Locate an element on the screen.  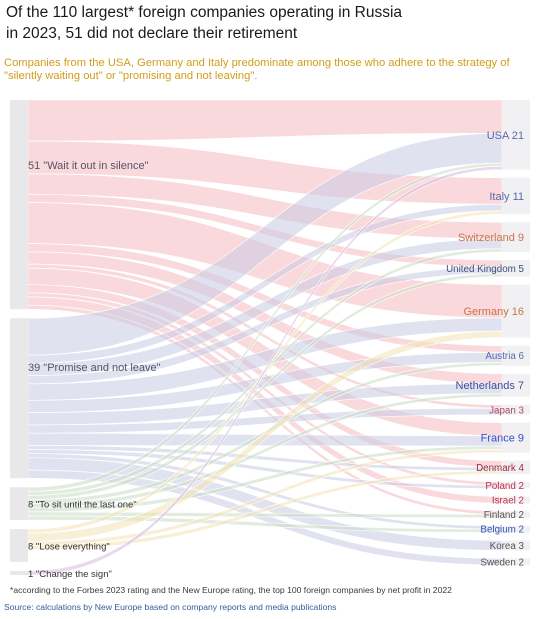
target-node-usa is located at coordinates (516, 135).